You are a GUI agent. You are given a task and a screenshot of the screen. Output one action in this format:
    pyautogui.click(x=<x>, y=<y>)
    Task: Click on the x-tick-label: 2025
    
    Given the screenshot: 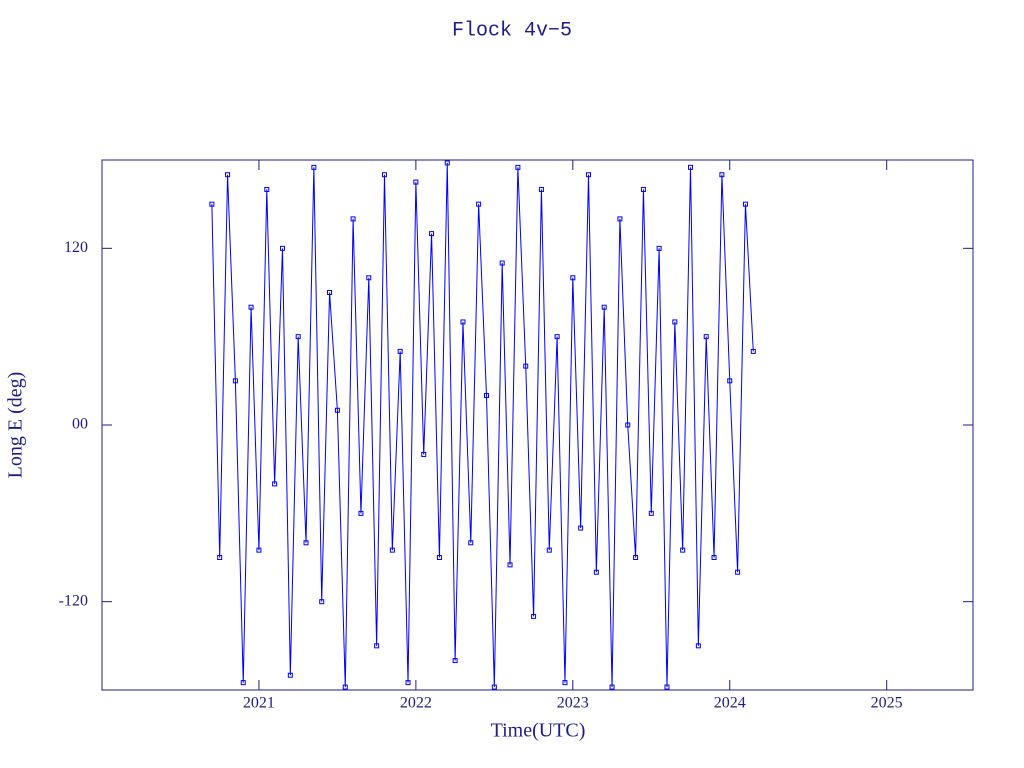 What is the action you would take?
    pyautogui.click(x=887, y=703)
    